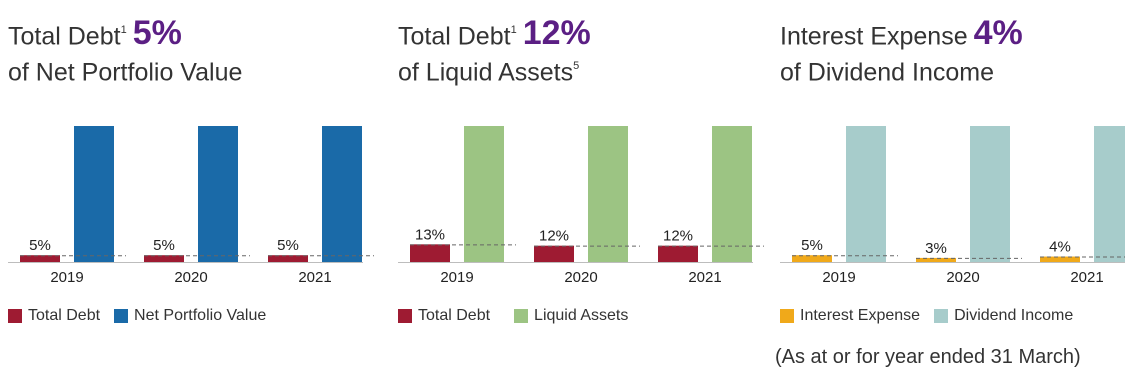 Image resolution: width=1125 pixels, height=389 pixels. I want to click on chart-title: Total Debt1 12% of Liquid Assets5, so click(494, 52).